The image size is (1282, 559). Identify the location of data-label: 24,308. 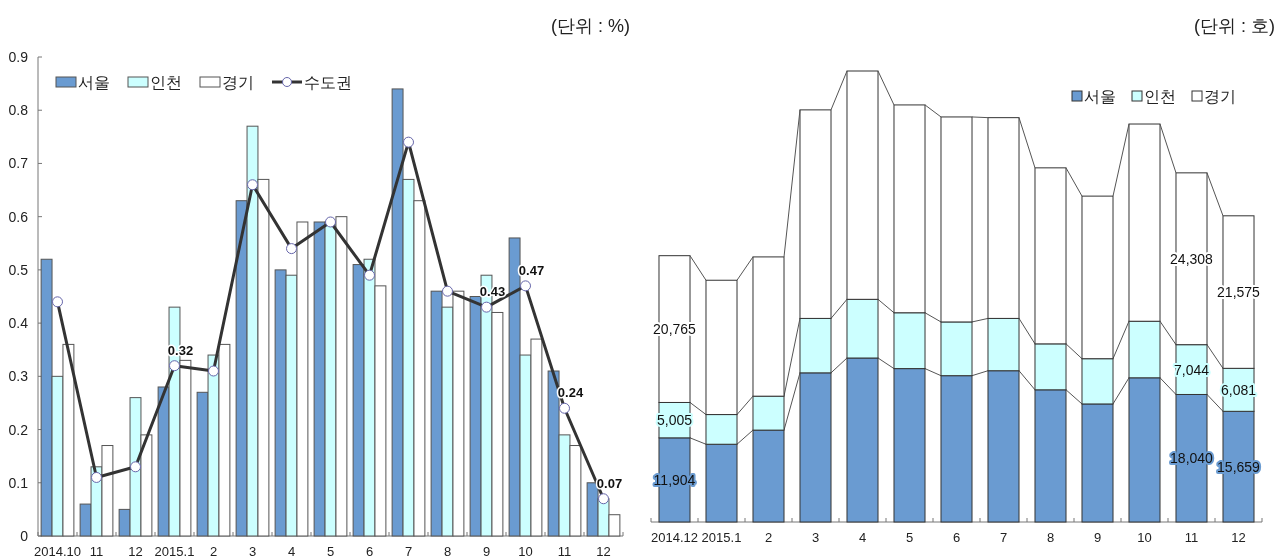
(1192, 258).